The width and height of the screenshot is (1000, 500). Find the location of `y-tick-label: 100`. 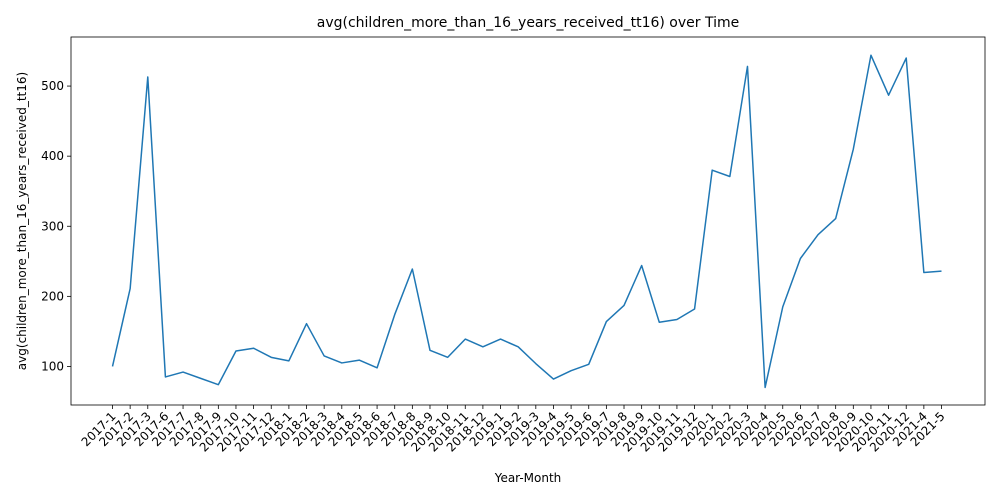

y-tick-label: 100 is located at coordinates (52, 366).